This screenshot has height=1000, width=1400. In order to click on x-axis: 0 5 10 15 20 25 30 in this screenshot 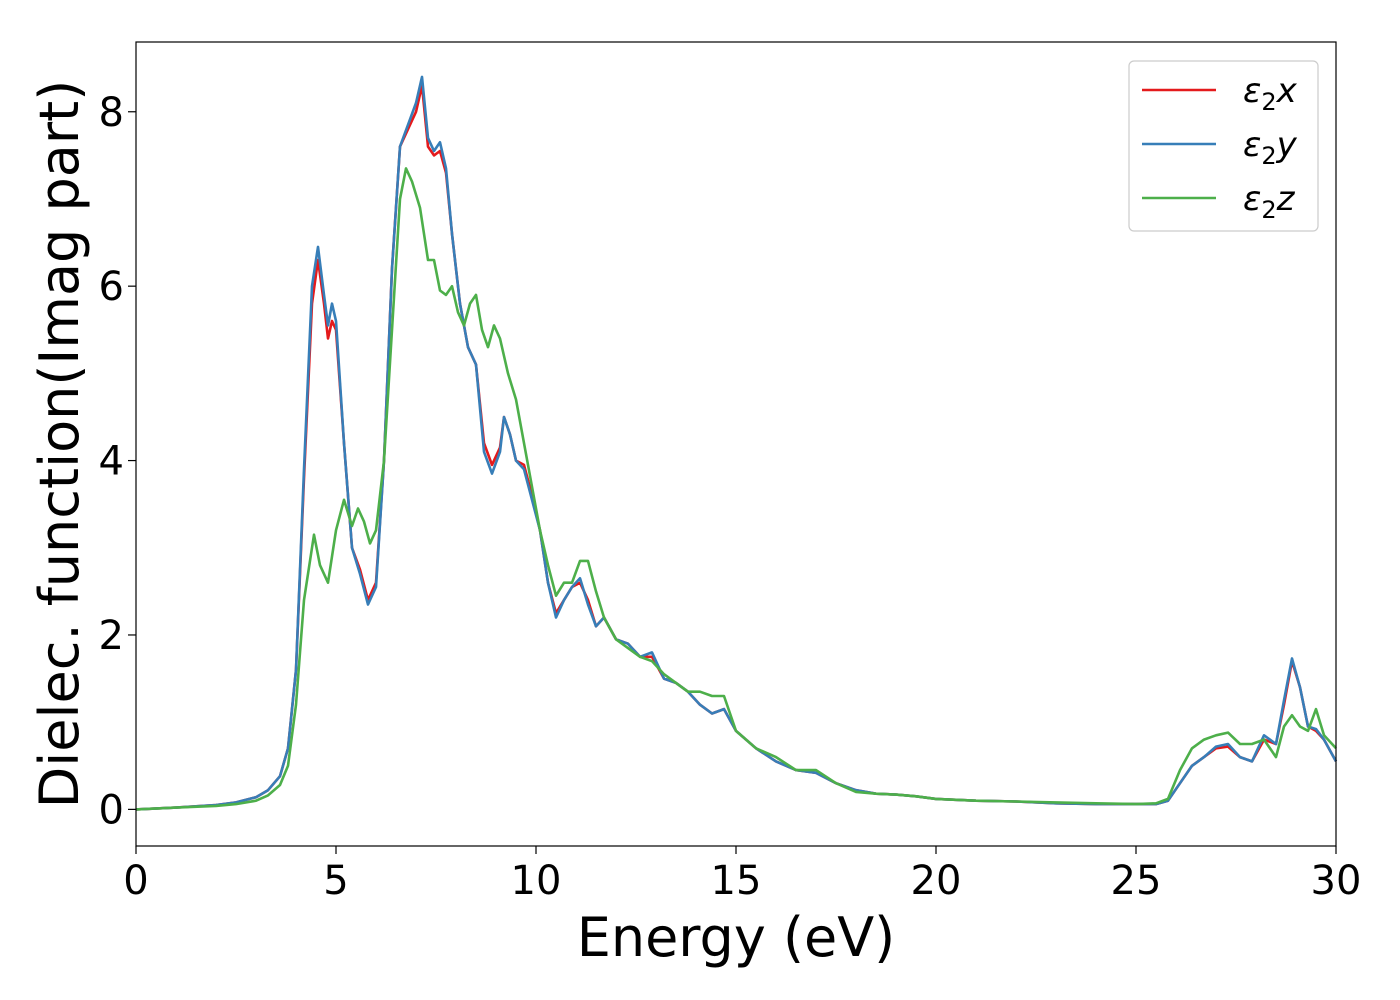, I will do `click(742, 875)`.